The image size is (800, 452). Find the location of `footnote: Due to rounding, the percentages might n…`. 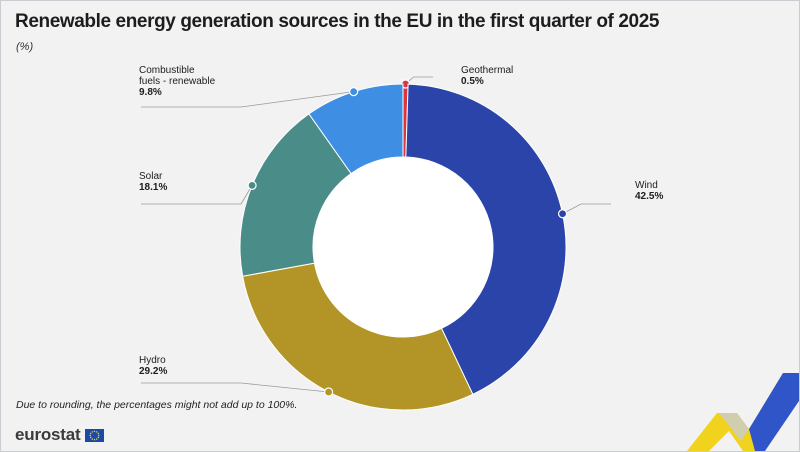

footnote: Due to rounding, the percentages might n… is located at coordinates (157, 405).